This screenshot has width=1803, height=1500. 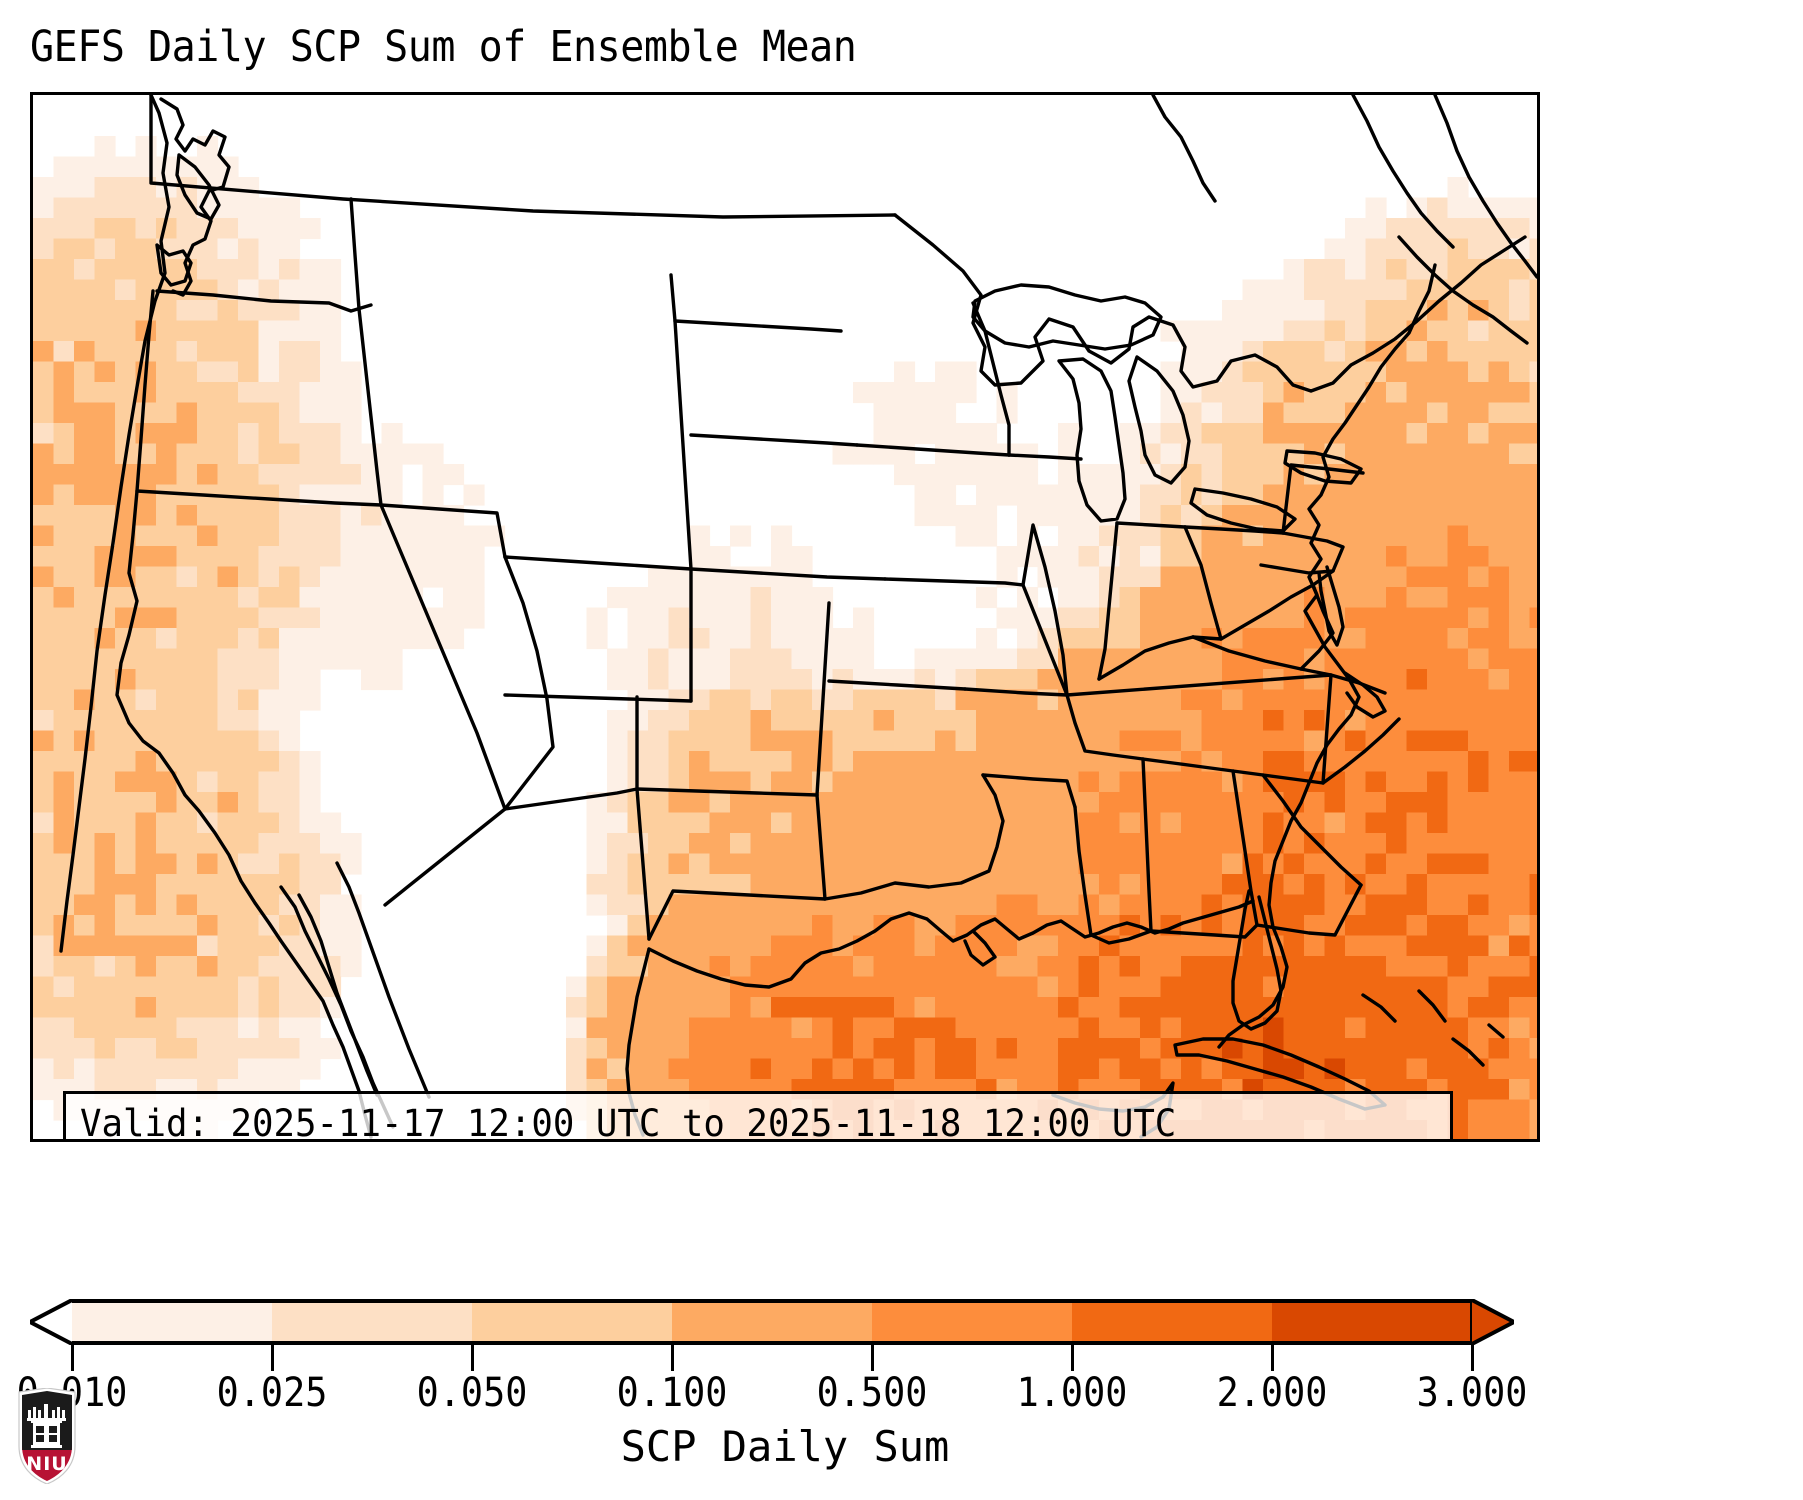 I want to click on niu-logo-text: NIU, so click(x=46, y=1464).